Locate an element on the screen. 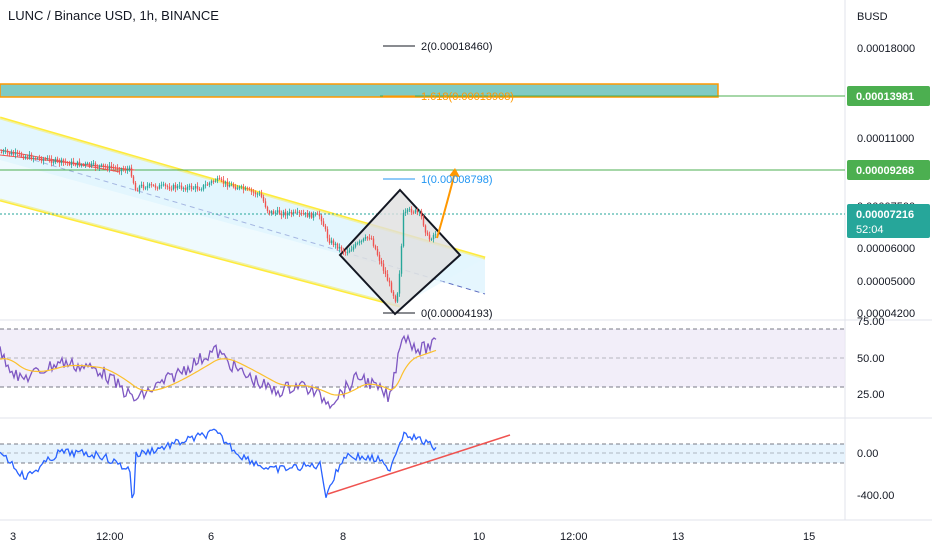 The width and height of the screenshot is (932, 550). time-tick: 13 is located at coordinates (678, 537).